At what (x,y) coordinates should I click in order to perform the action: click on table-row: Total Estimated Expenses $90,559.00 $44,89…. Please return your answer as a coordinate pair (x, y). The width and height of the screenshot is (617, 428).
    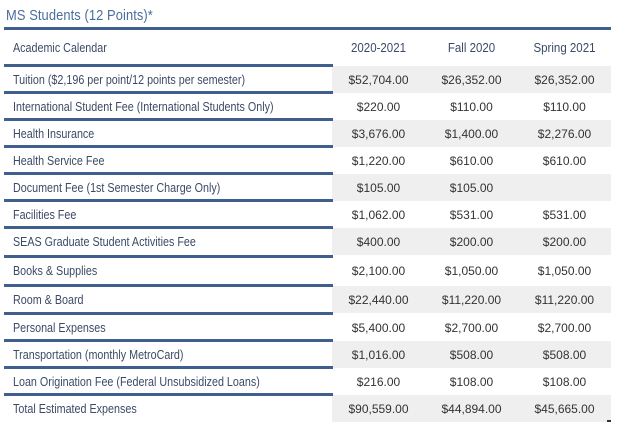
    Looking at the image, I should click on (307, 407).